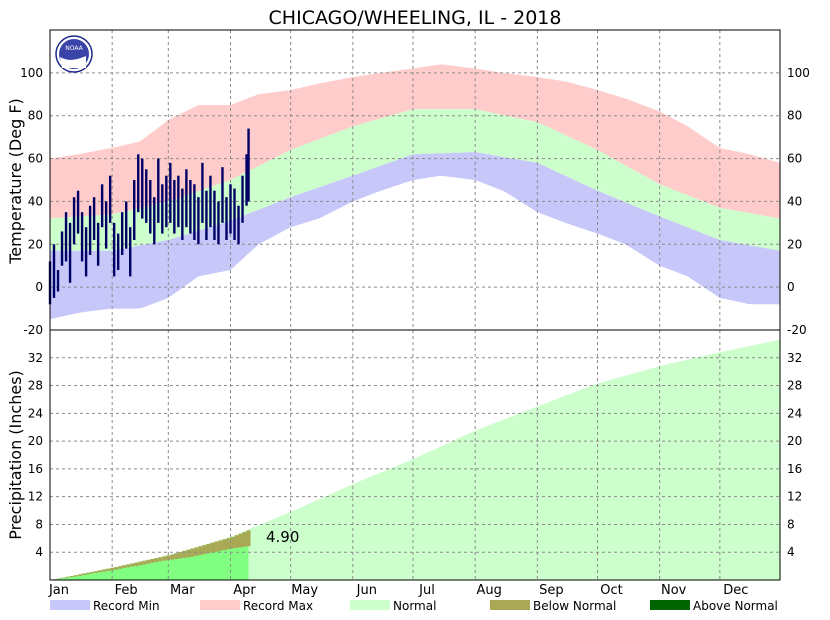 Image resolution: width=830 pixels, height=620 pixels. I want to click on precip-tick-label-right: 4, so click(791, 552).